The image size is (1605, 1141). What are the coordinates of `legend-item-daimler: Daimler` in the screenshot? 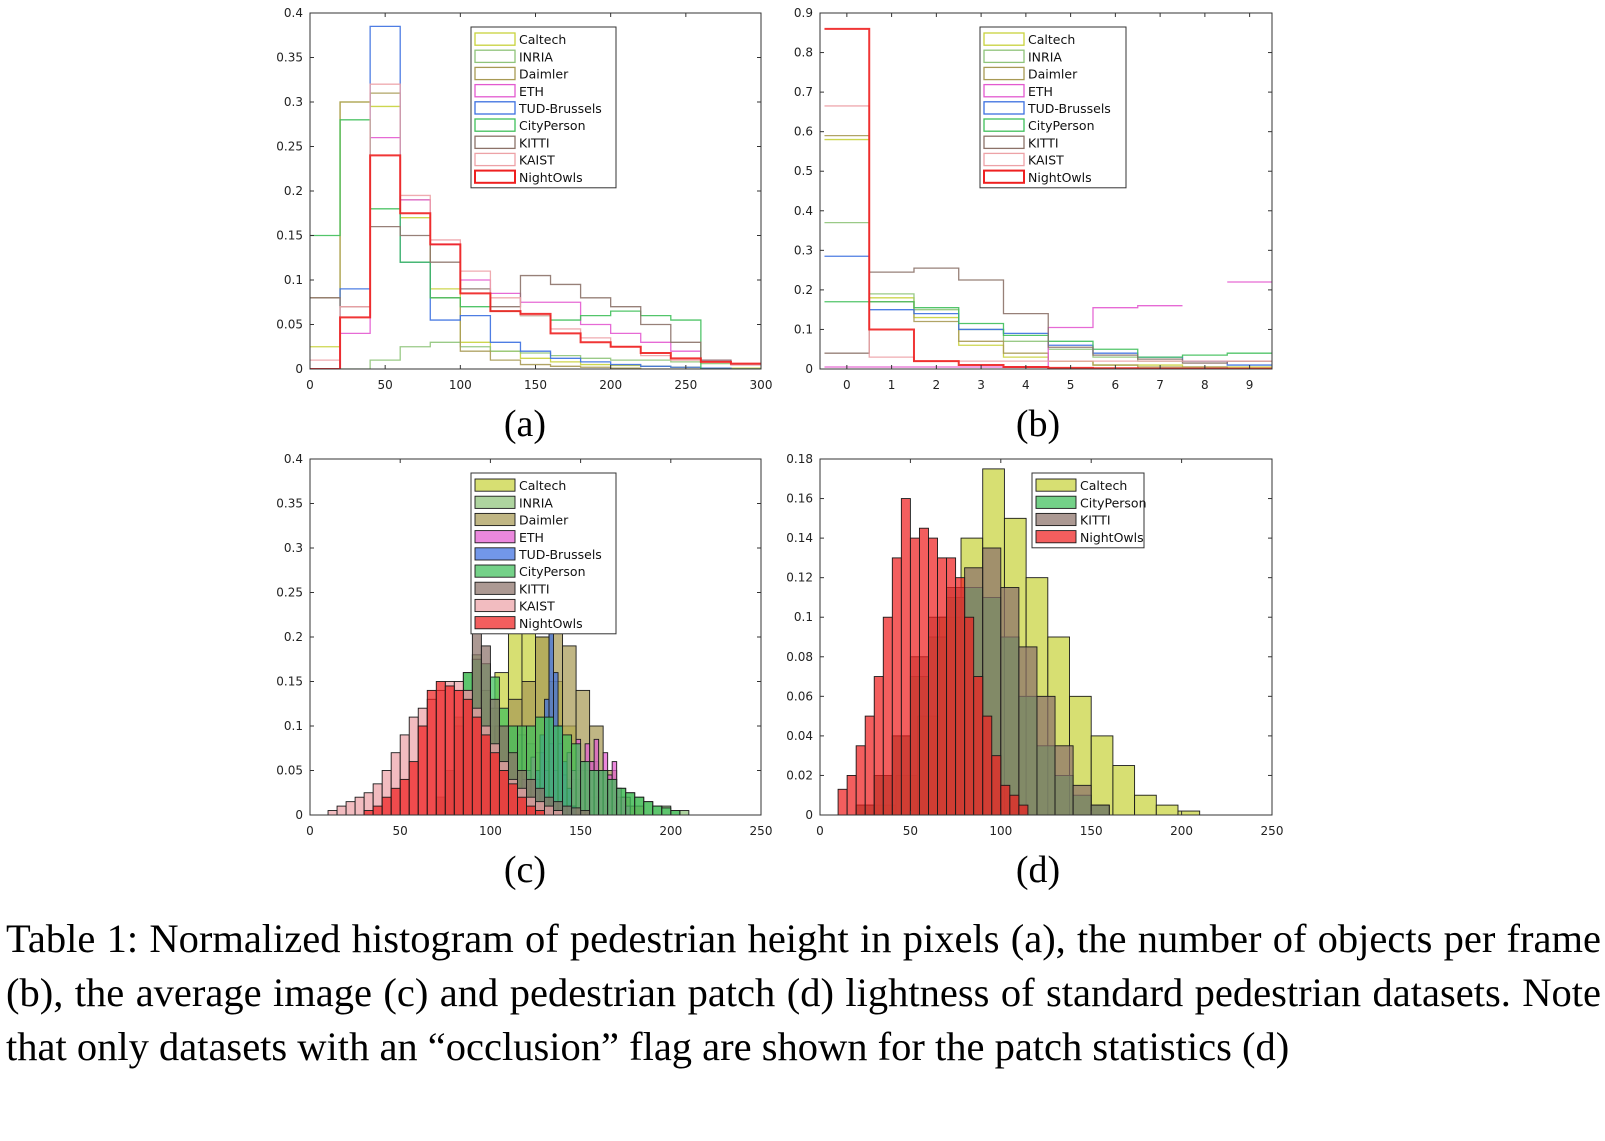 It's located at (521, 520).